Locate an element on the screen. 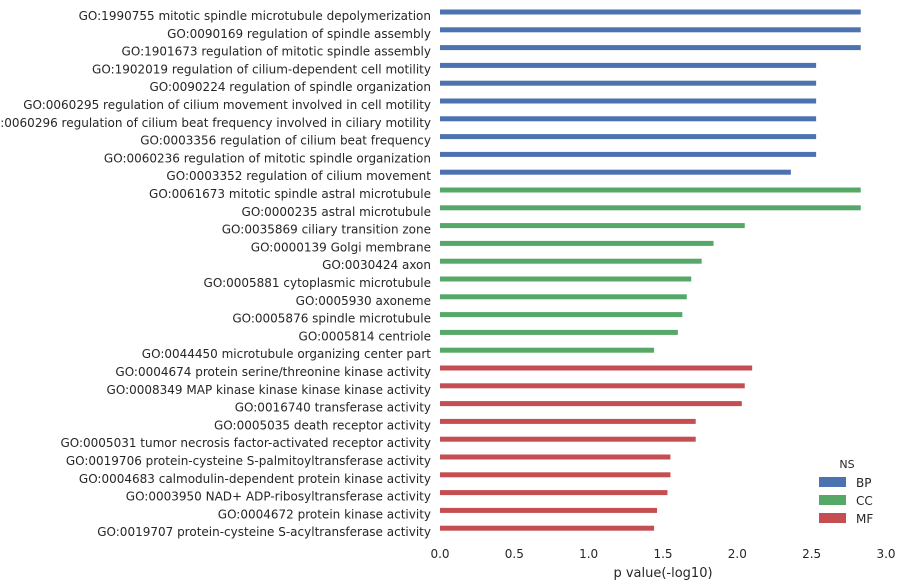 The height and width of the screenshot is (587, 902). category-label: GO:0005930 axoneme is located at coordinates (363, 301).